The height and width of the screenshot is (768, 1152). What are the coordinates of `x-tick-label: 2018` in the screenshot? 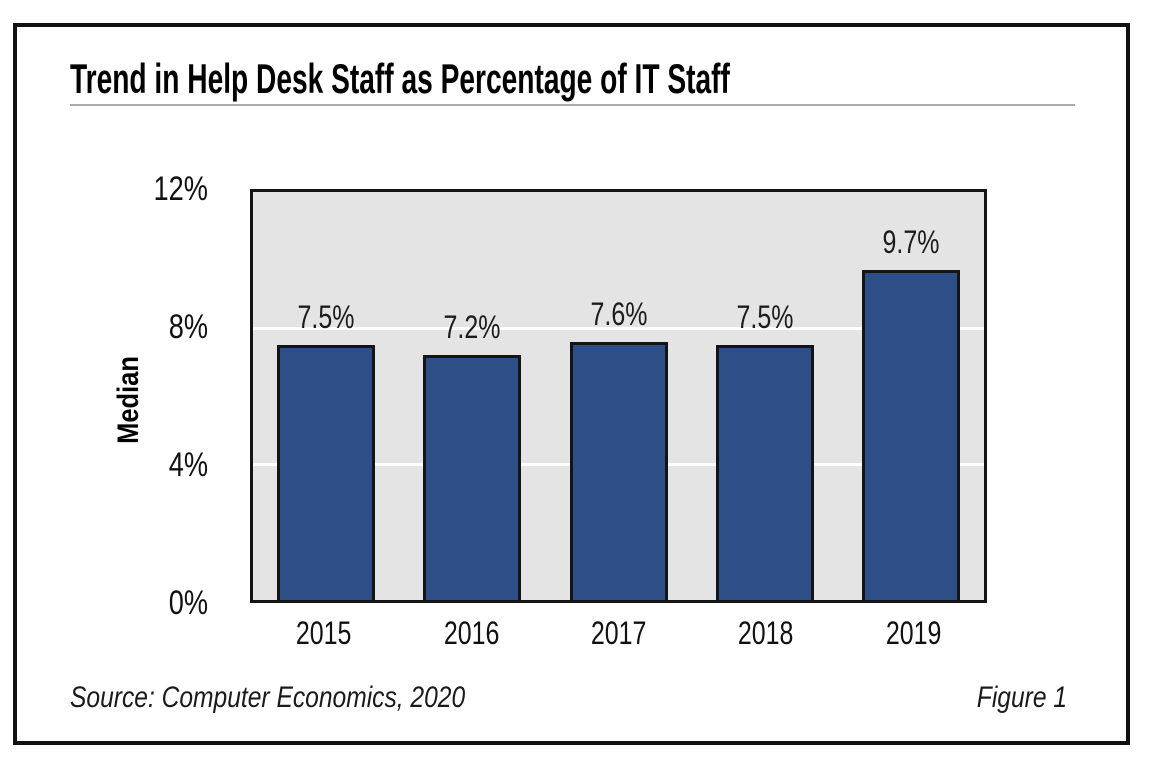 It's located at (766, 633).